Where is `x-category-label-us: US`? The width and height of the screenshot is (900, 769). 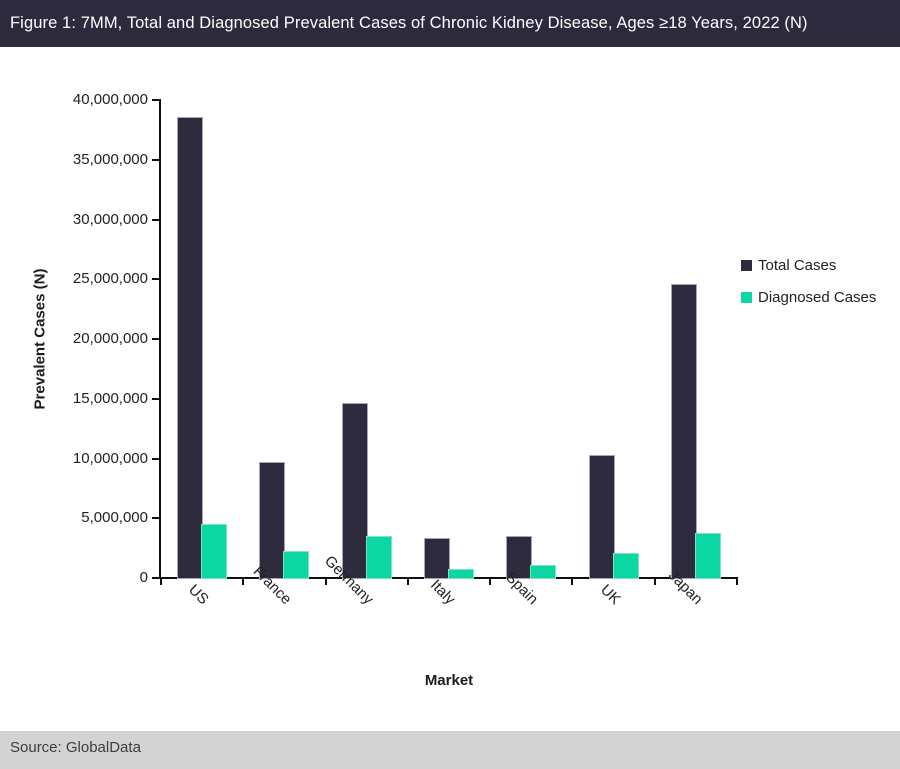 x-category-label-us: US is located at coordinates (199, 595).